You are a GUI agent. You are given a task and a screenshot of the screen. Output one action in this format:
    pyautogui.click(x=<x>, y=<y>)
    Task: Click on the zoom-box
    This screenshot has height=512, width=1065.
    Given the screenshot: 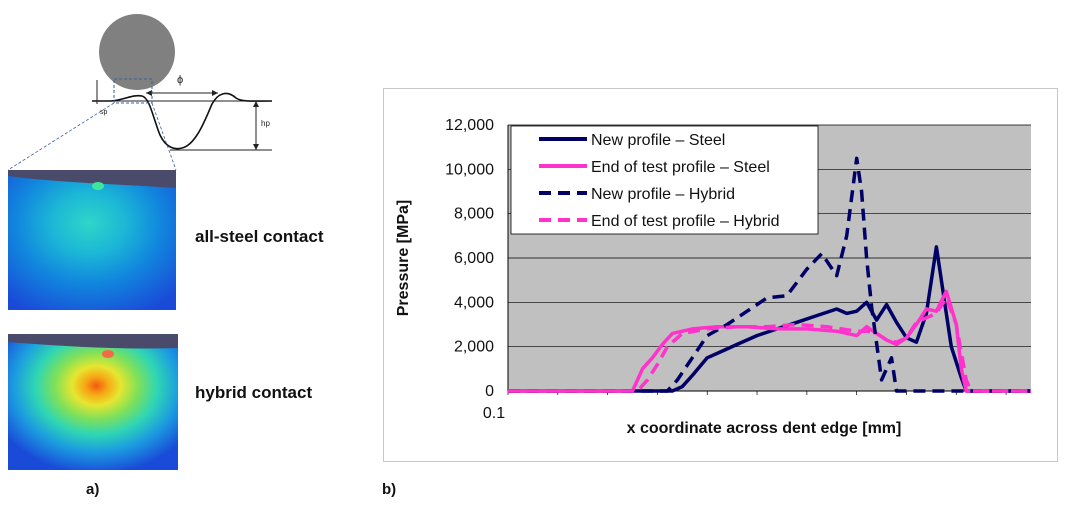 What is the action you would take?
    pyautogui.click(x=133, y=91)
    